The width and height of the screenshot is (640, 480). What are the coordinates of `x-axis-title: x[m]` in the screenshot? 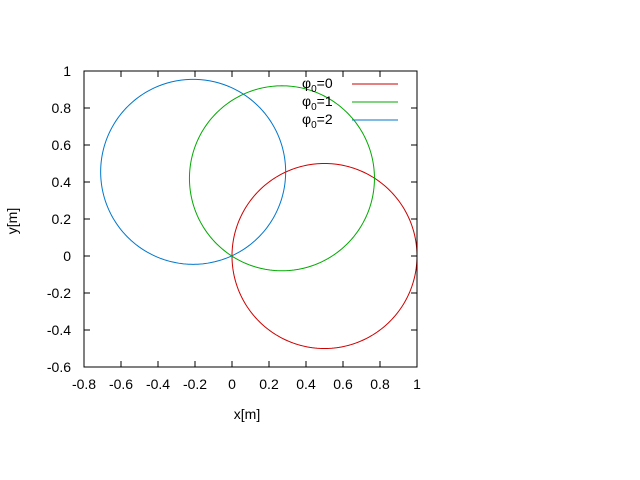 It's located at (247, 414).